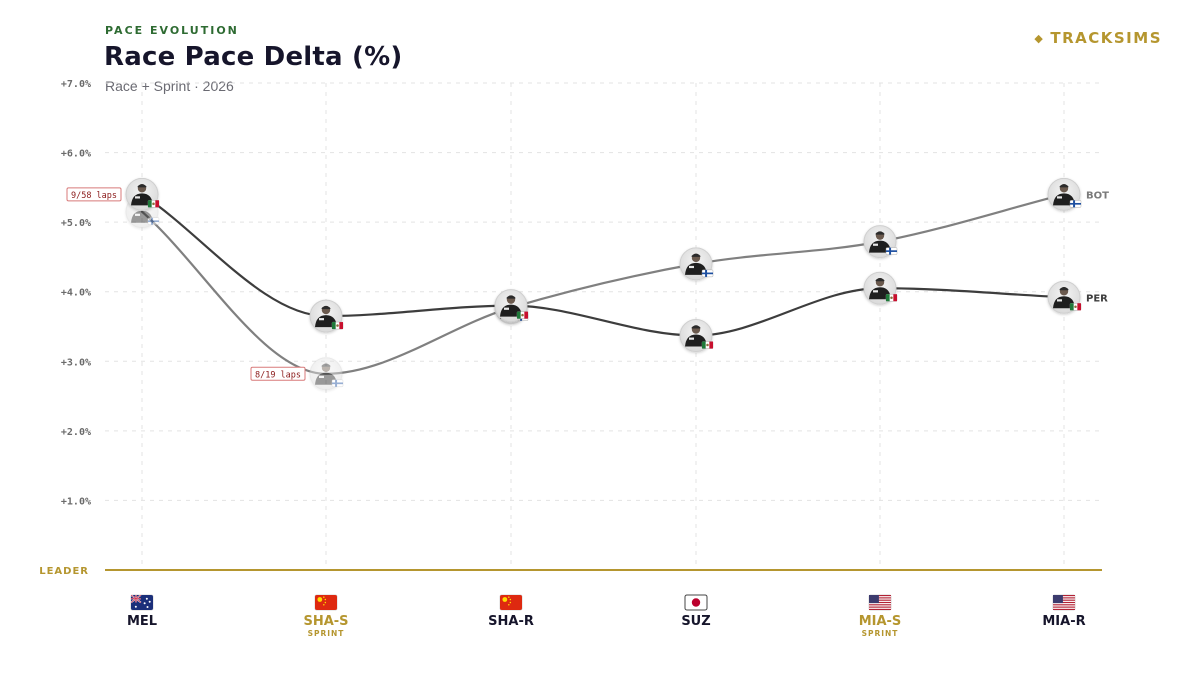 The height and width of the screenshot is (675, 1200). What do you see at coordinates (64, 571) in the screenshot?
I see `leader-label: LEADER` at bounding box center [64, 571].